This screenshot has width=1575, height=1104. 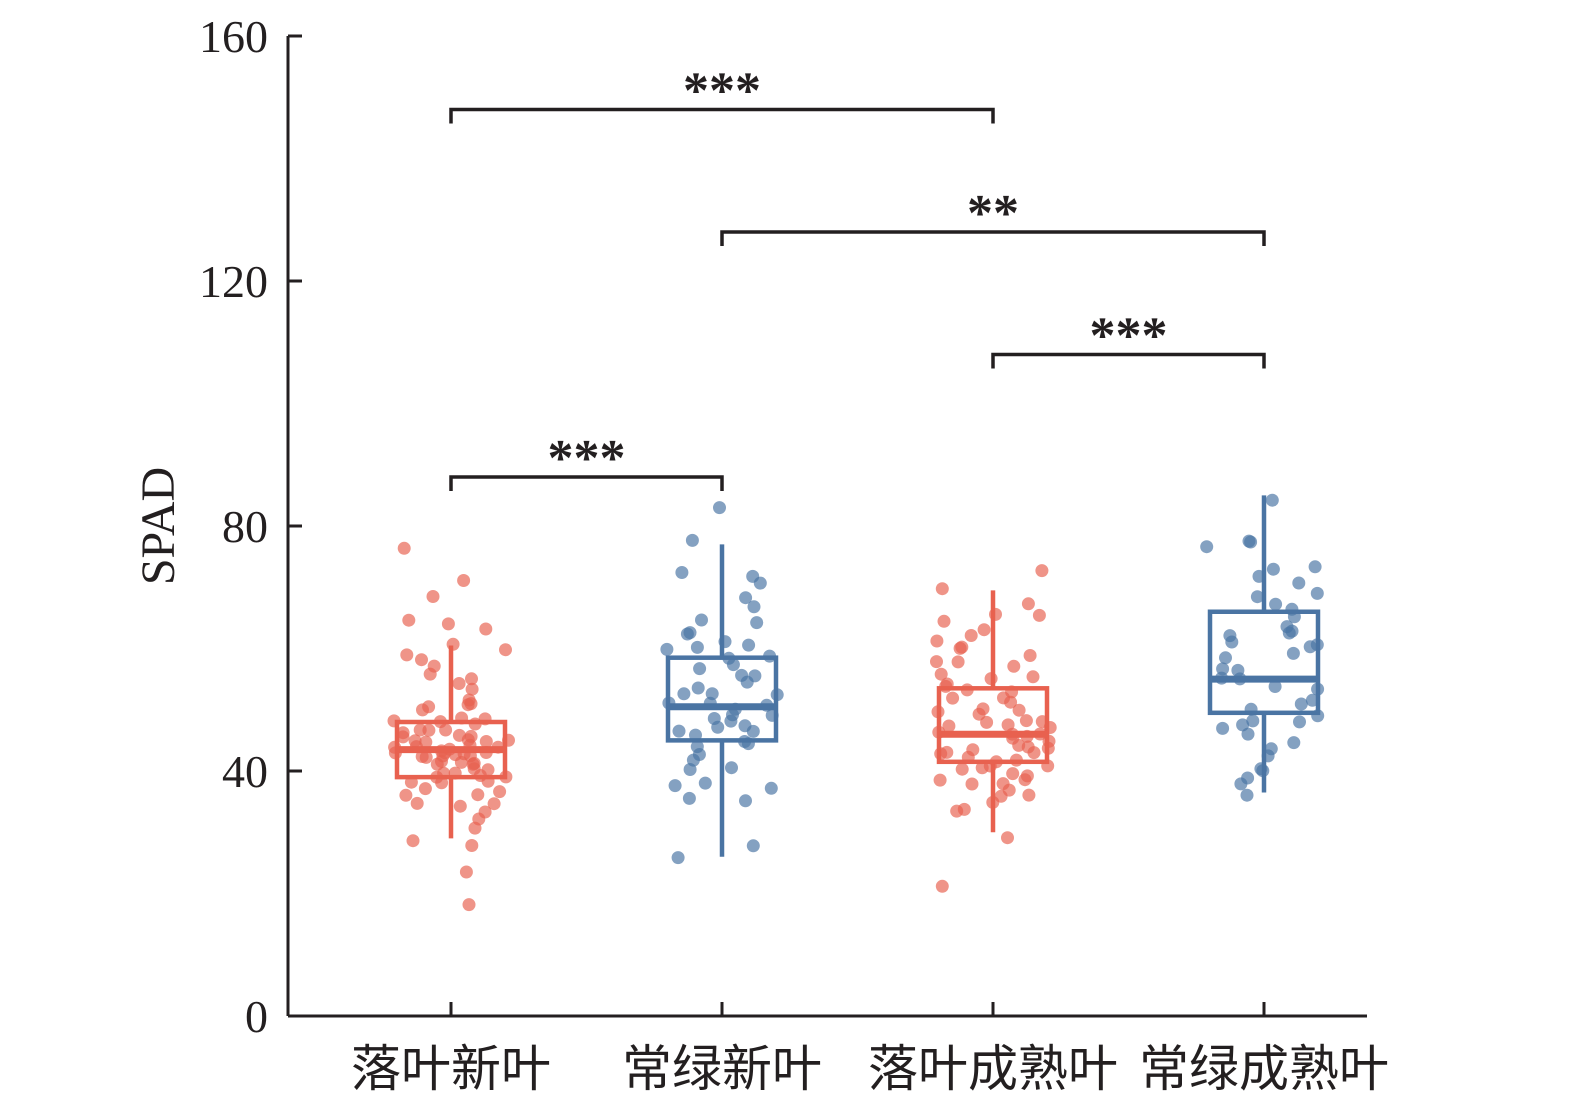 I want to click on x-tick-label: 常绿成熟叶, so click(x=1264, y=1069).